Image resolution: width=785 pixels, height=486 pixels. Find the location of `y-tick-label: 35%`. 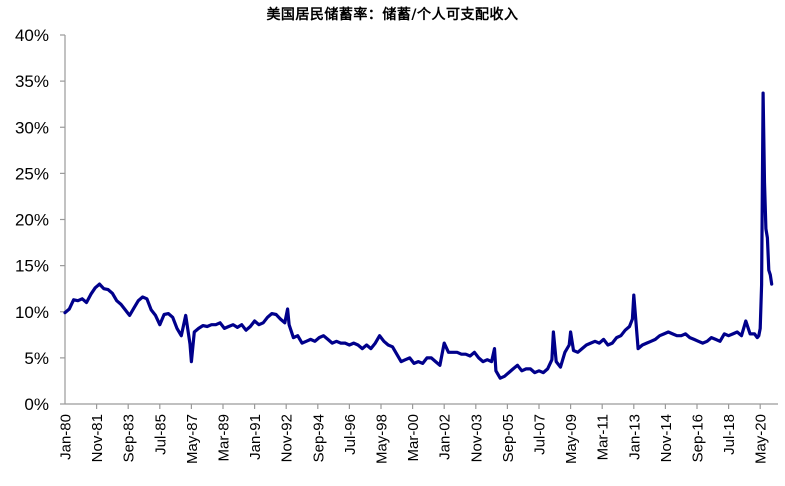

y-tick-label: 35% is located at coordinates (32, 81).